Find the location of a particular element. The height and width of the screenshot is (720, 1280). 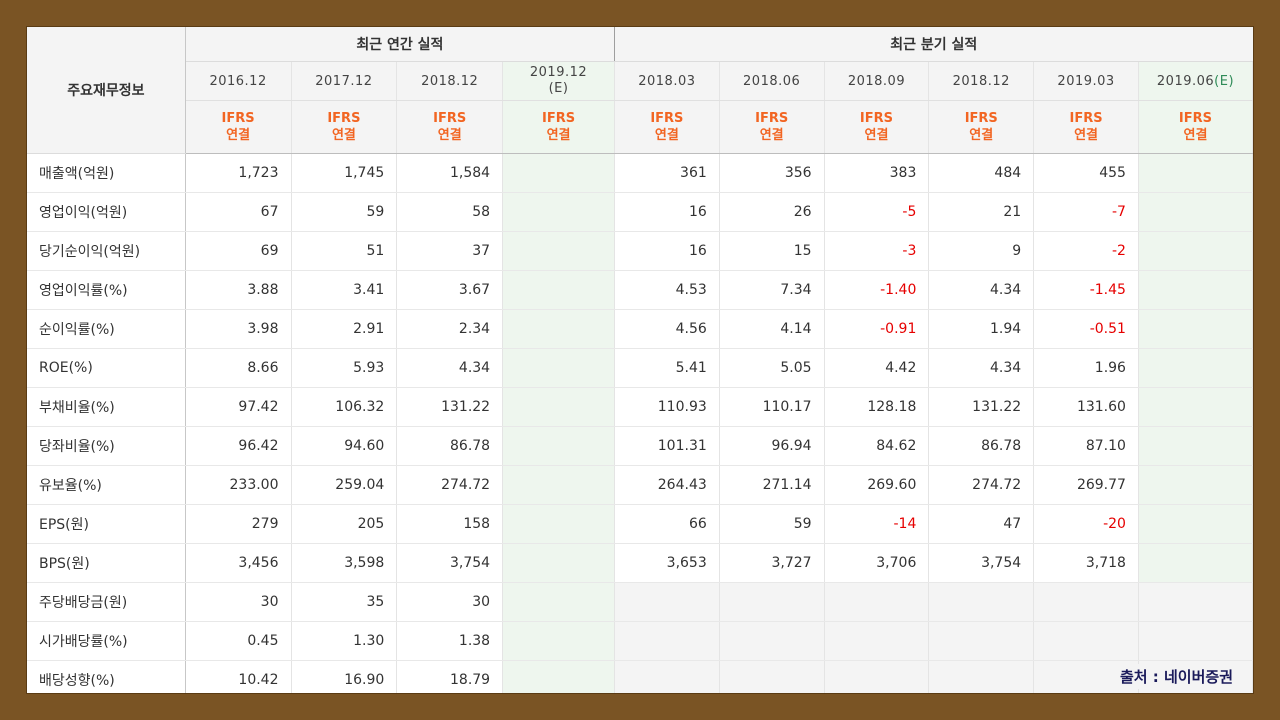

quarter-value: 131.60 is located at coordinates (1086, 407).